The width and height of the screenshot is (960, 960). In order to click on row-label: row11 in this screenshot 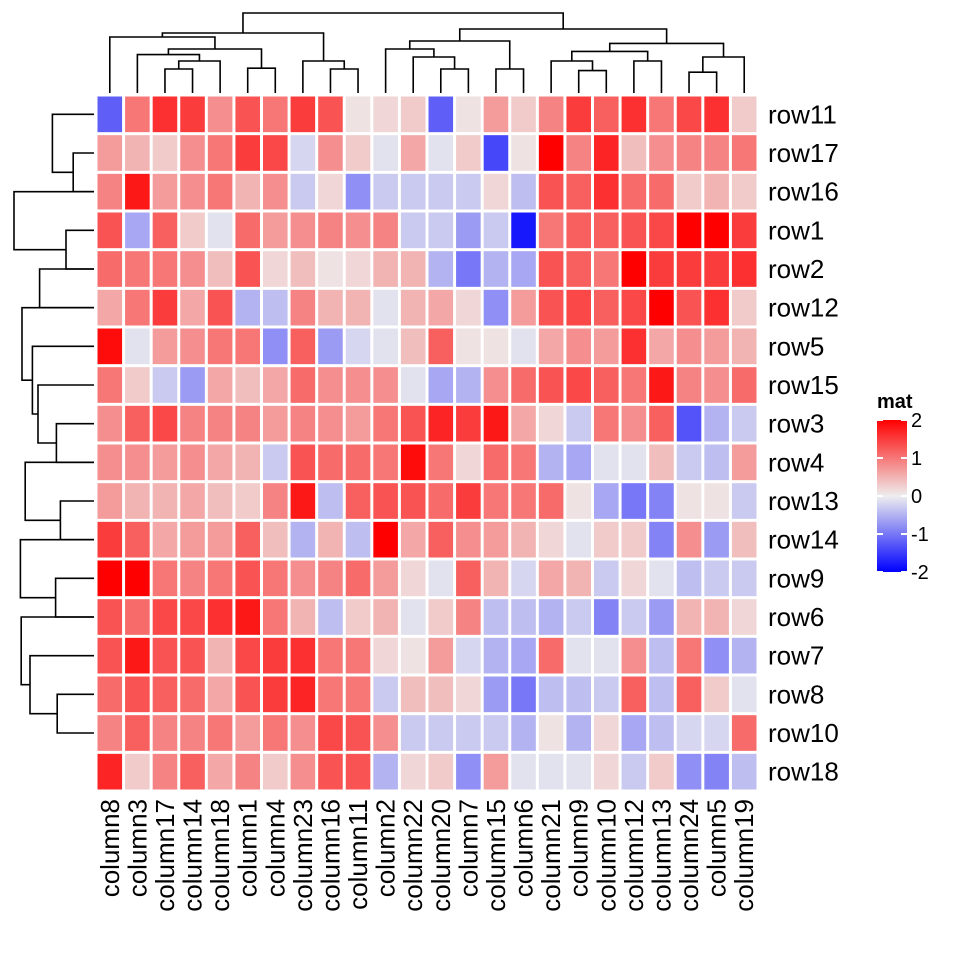, I will do `click(802, 114)`.